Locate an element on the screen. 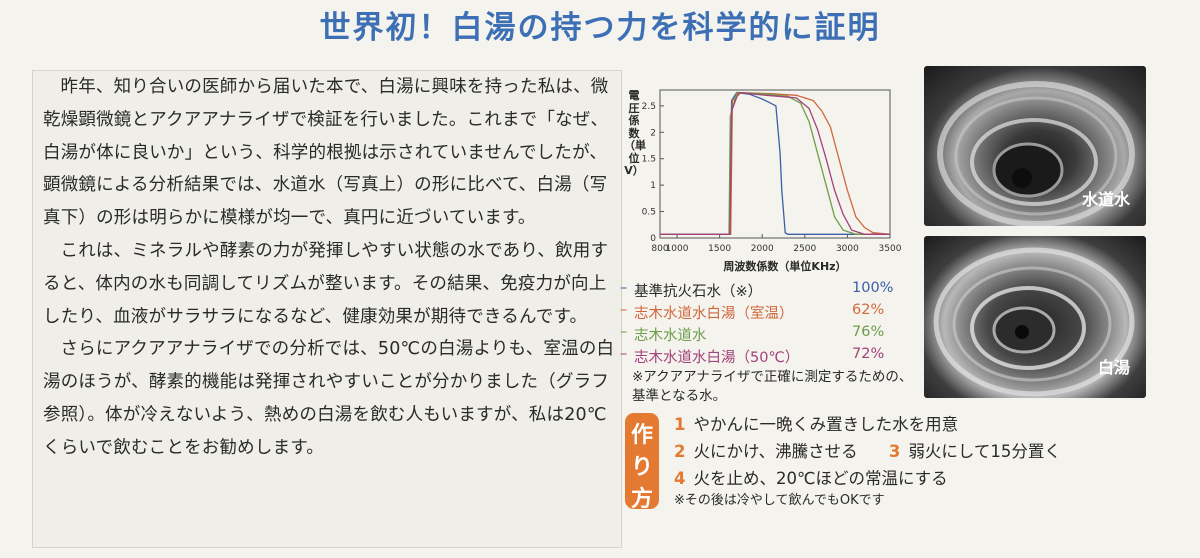  x-tick-label: 1500 is located at coordinates (719, 249).